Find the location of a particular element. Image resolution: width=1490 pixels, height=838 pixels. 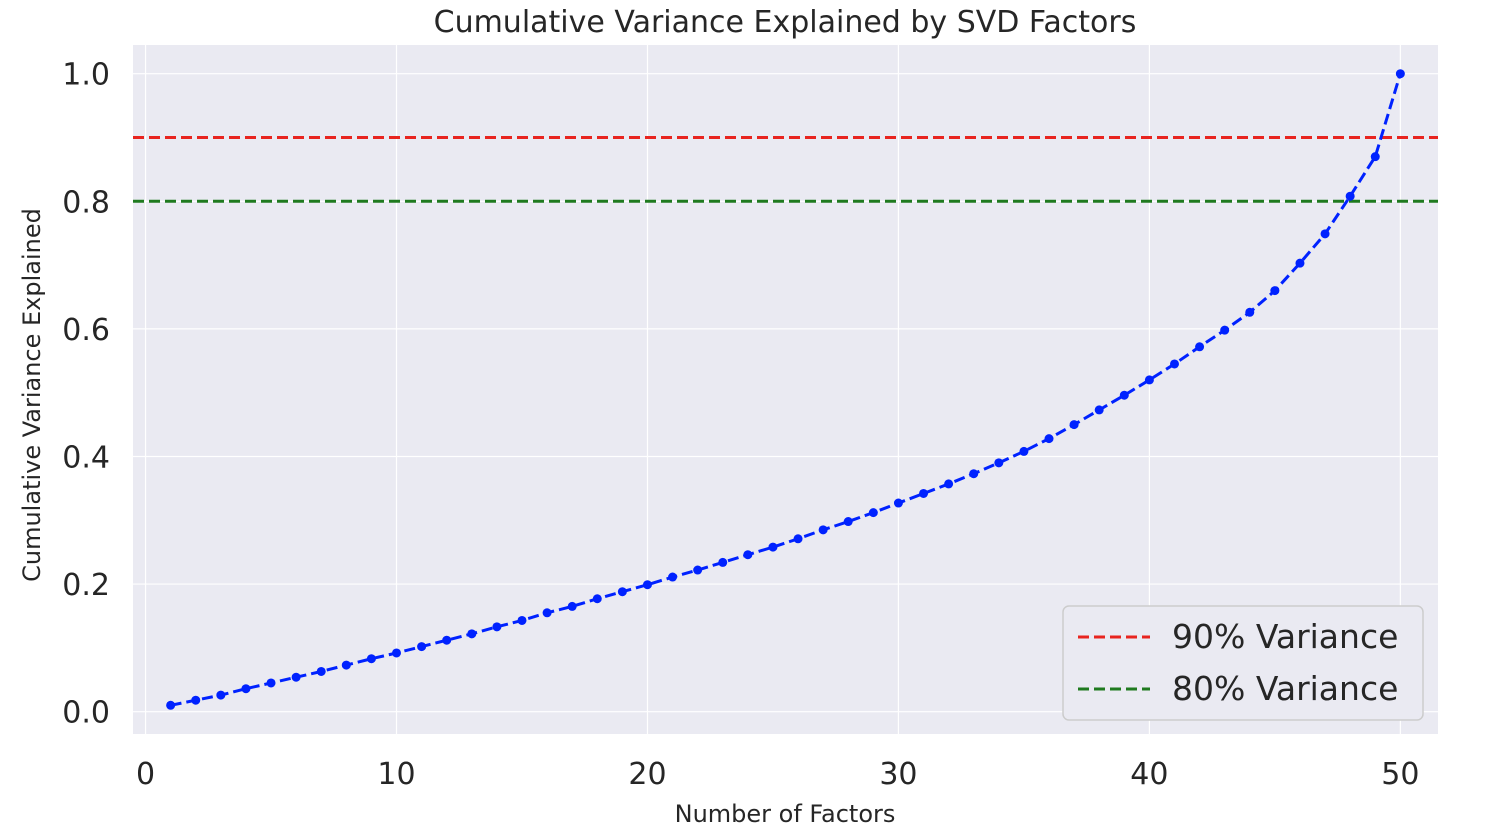

y-tick-label: 0.0 is located at coordinates (86, 713).